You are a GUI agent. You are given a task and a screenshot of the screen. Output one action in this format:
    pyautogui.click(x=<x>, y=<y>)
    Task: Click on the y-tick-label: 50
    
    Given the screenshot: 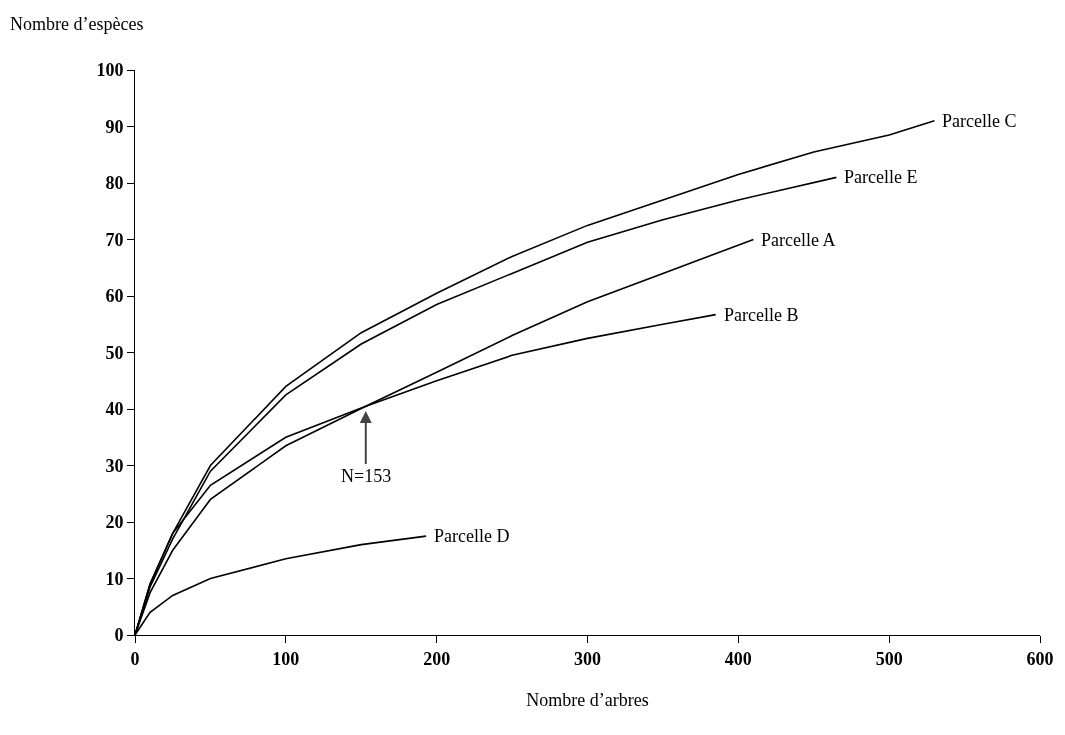 What is the action you would take?
    pyautogui.click(x=114, y=352)
    